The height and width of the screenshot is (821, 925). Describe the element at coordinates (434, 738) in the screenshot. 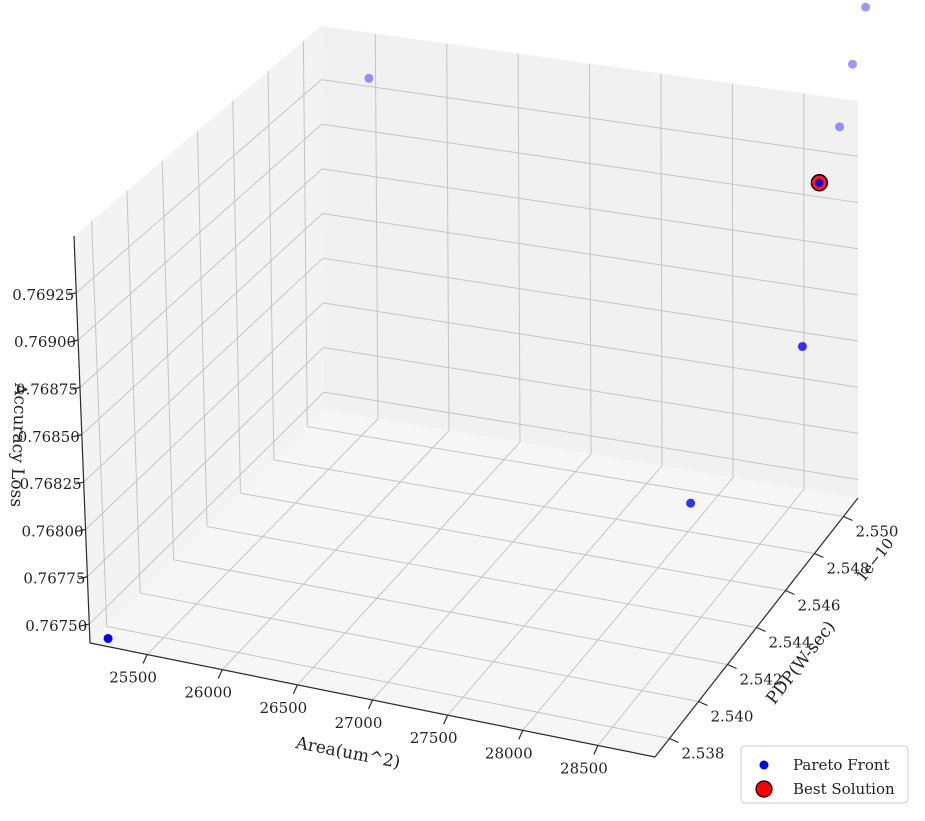

I see `area-tick-label: 27500` at that location.